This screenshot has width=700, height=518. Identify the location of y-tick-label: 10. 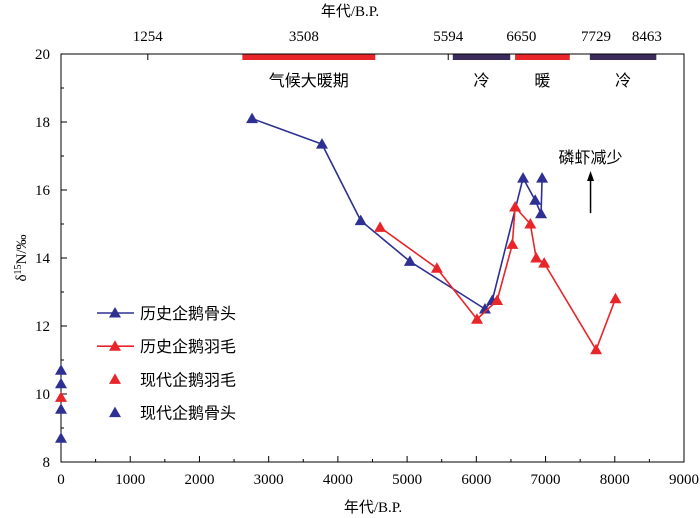
(42, 395).